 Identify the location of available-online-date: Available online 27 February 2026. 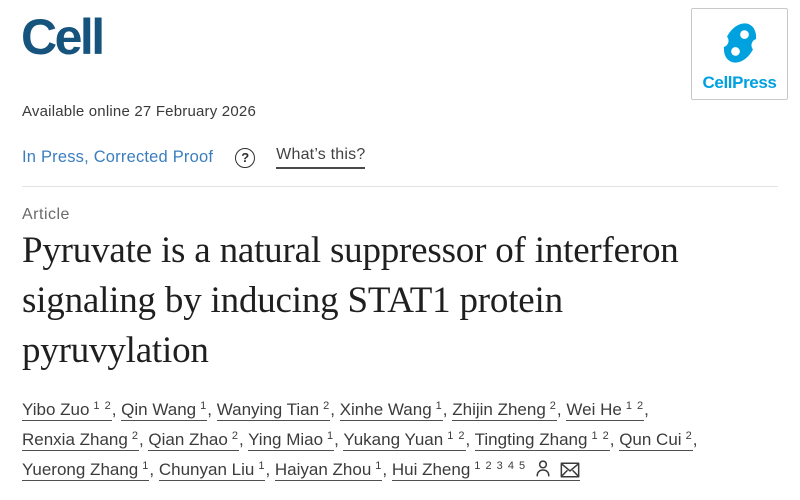
(139, 111).